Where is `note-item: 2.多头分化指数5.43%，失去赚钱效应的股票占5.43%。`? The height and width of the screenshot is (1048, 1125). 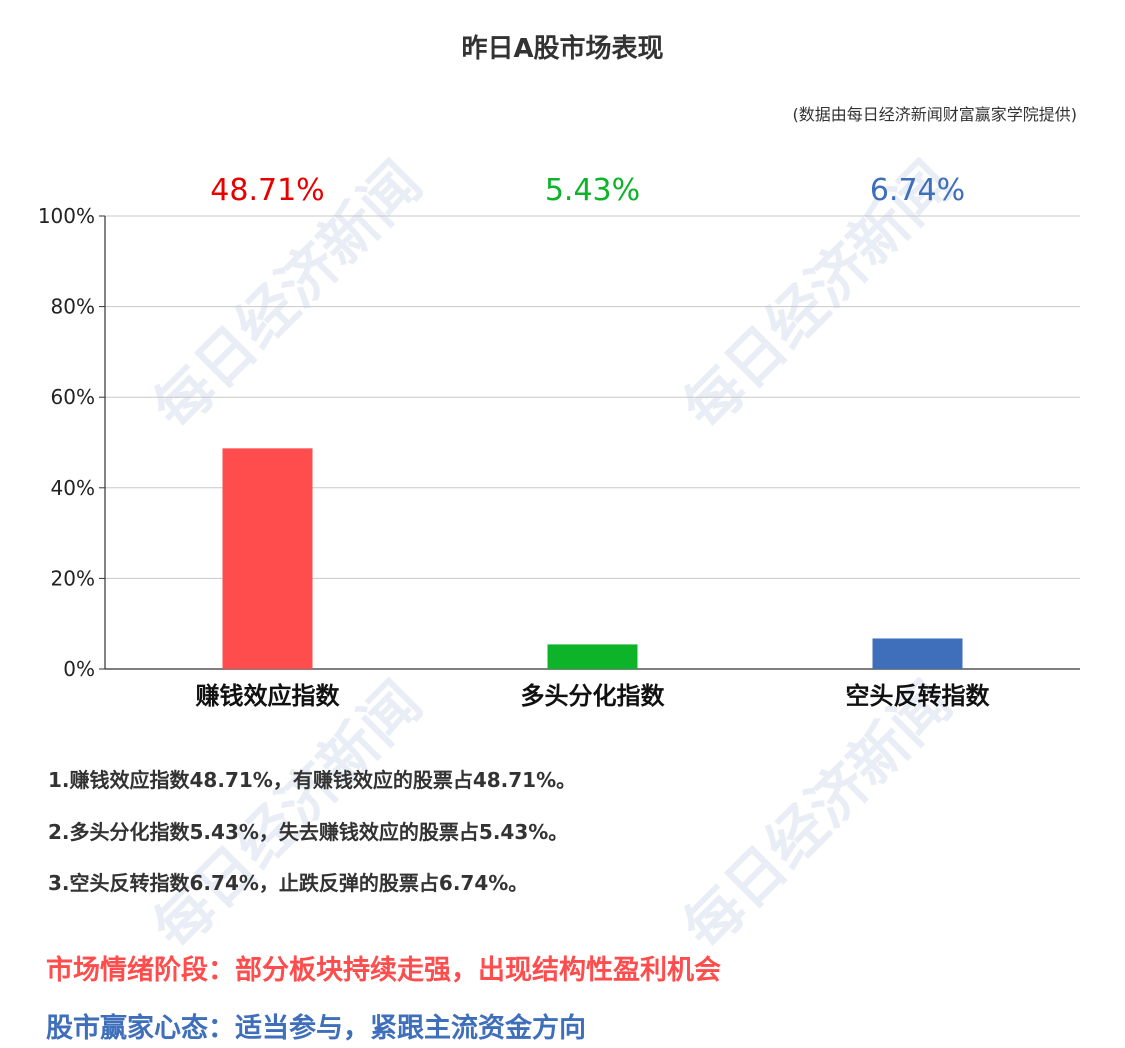 note-item: 2.多头分化指数5.43%，失去赚钱效应的股票占5.43%。 is located at coordinates (308, 832).